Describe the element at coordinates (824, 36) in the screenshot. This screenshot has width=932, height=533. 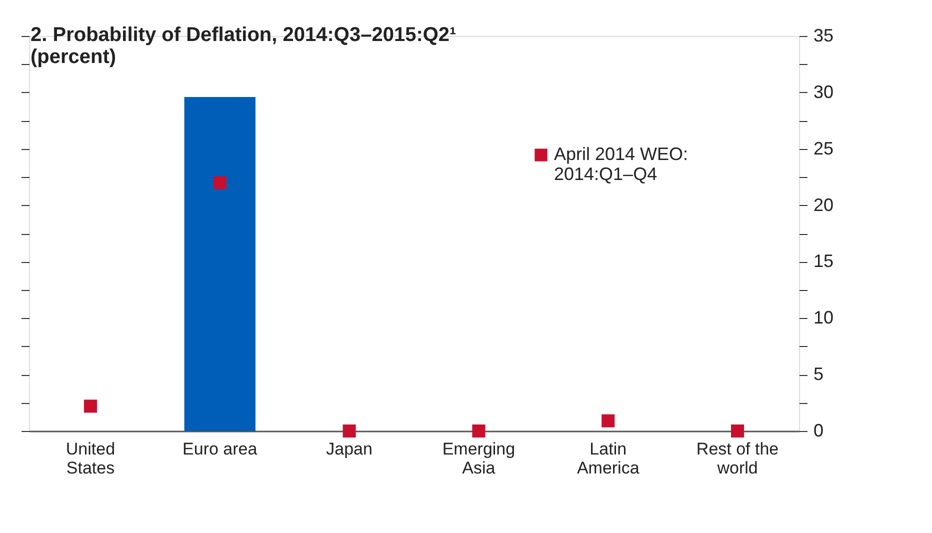
I see `y-tick-label: 35` at that location.